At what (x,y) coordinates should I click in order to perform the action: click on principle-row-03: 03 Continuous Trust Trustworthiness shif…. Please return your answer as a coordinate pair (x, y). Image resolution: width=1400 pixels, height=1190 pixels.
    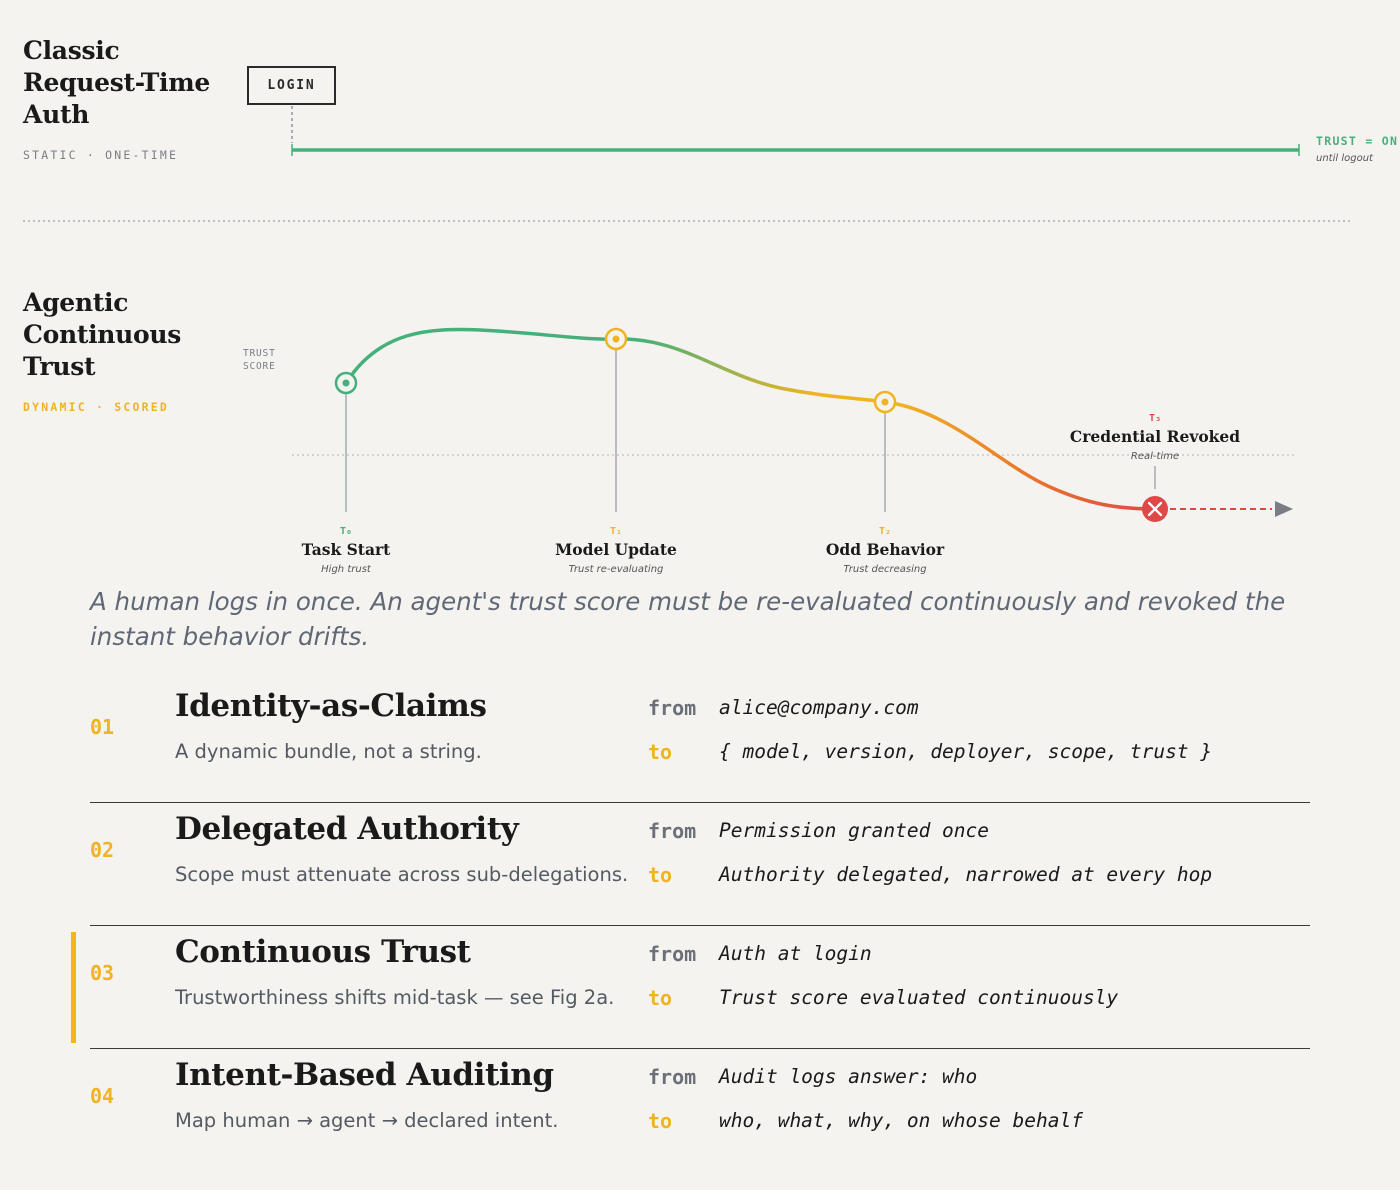
    Looking at the image, I should click on (700, 995).